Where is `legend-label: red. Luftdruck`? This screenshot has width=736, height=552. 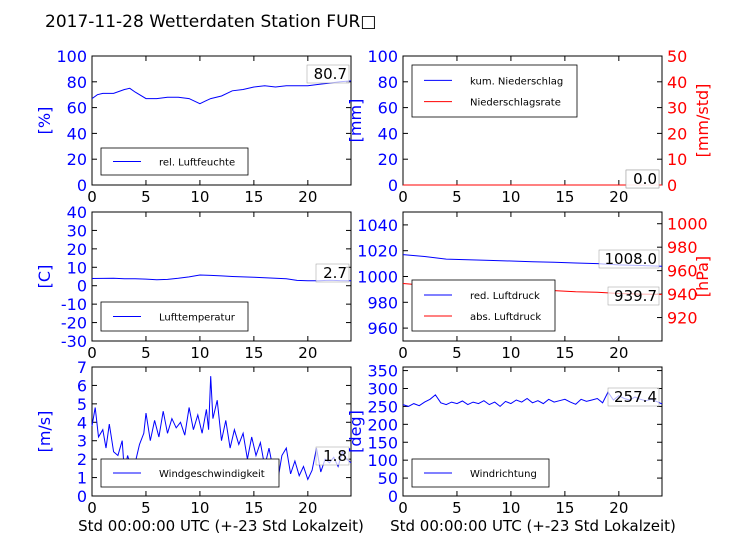
legend-label: red. Luftdruck is located at coordinates (505, 296).